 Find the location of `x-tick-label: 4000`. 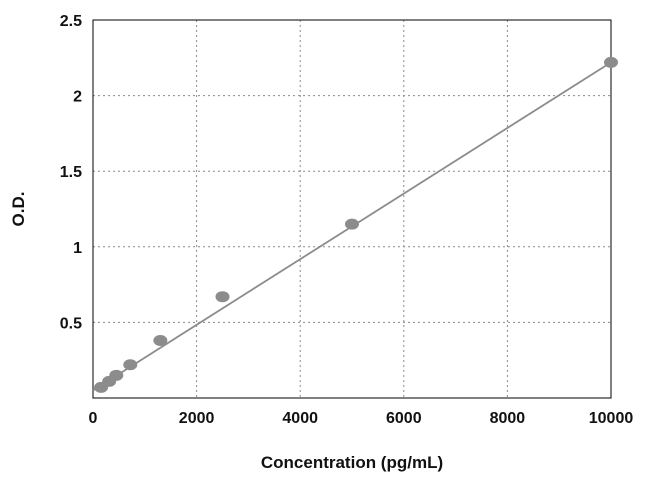

x-tick-label: 4000 is located at coordinates (300, 418).